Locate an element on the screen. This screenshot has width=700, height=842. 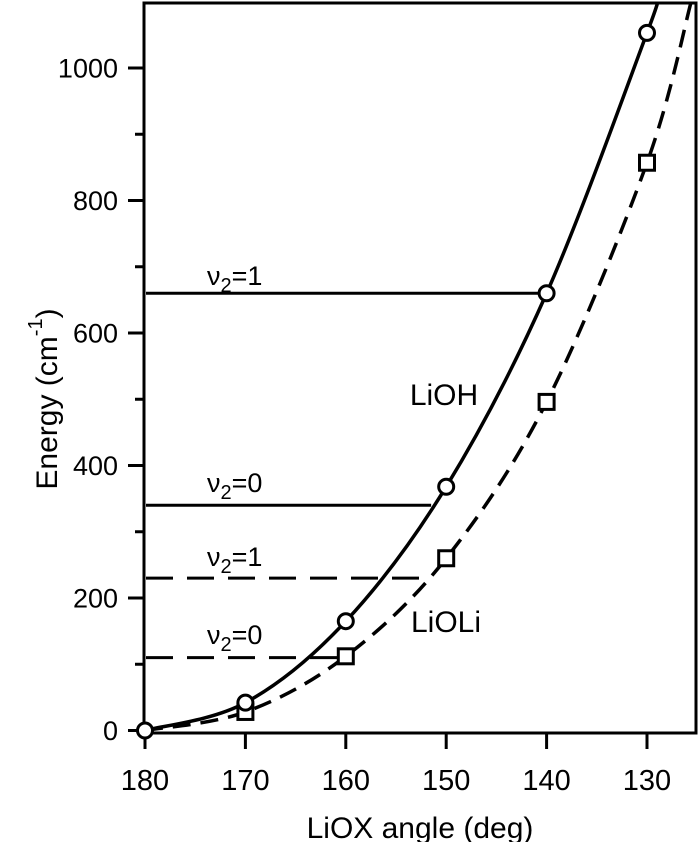
y-axis-tick-label: 400 is located at coordinates (95, 466).